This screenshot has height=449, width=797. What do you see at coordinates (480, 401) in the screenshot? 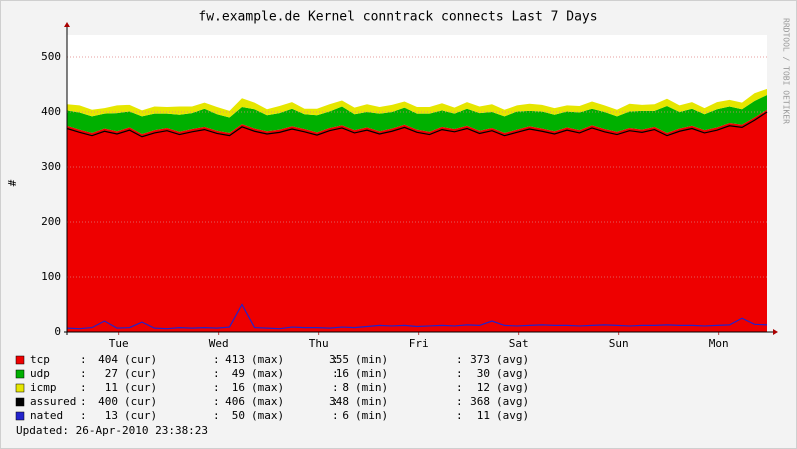
I see `legend-stat: 368` at bounding box center [480, 401].